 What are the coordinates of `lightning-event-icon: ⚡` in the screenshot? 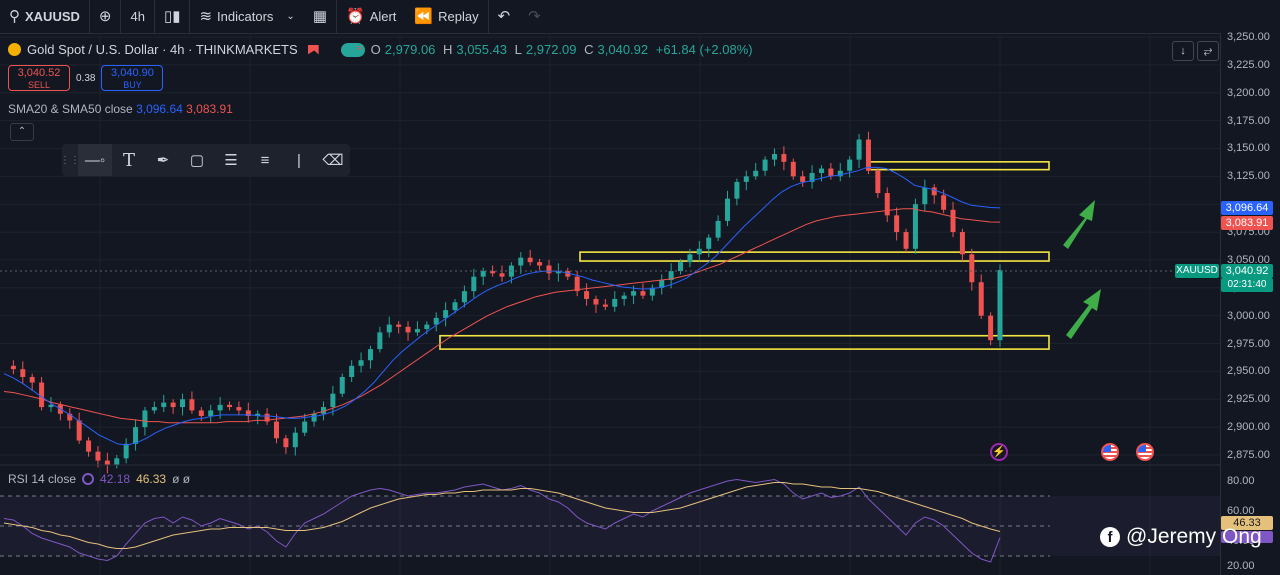 It's located at (999, 452).